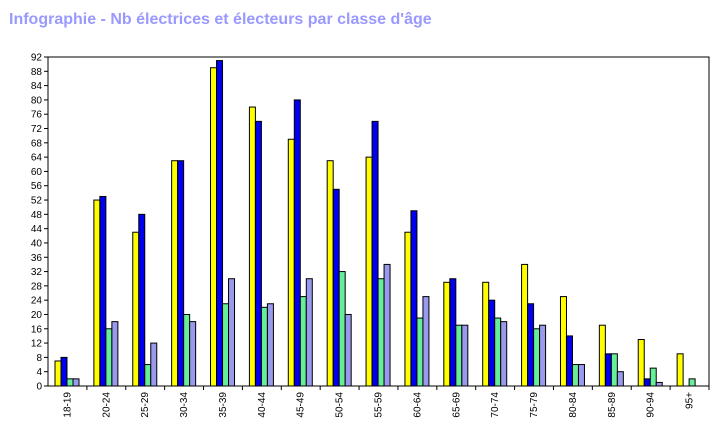  What do you see at coordinates (37, 344) in the screenshot?
I see `y-tick-label-12: 12` at bounding box center [37, 344].